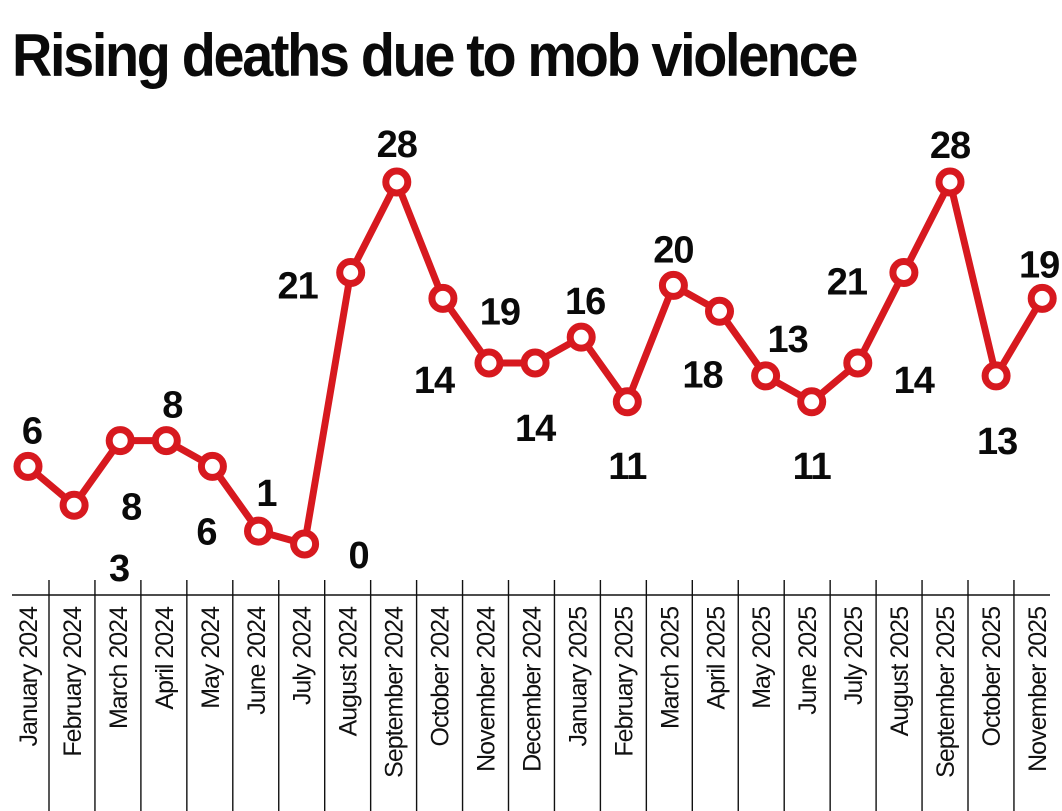 This screenshot has height=811, width=1062. What do you see at coordinates (395, 692) in the screenshot?
I see `x-tick-label: September 2024` at bounding box center [395, 692].